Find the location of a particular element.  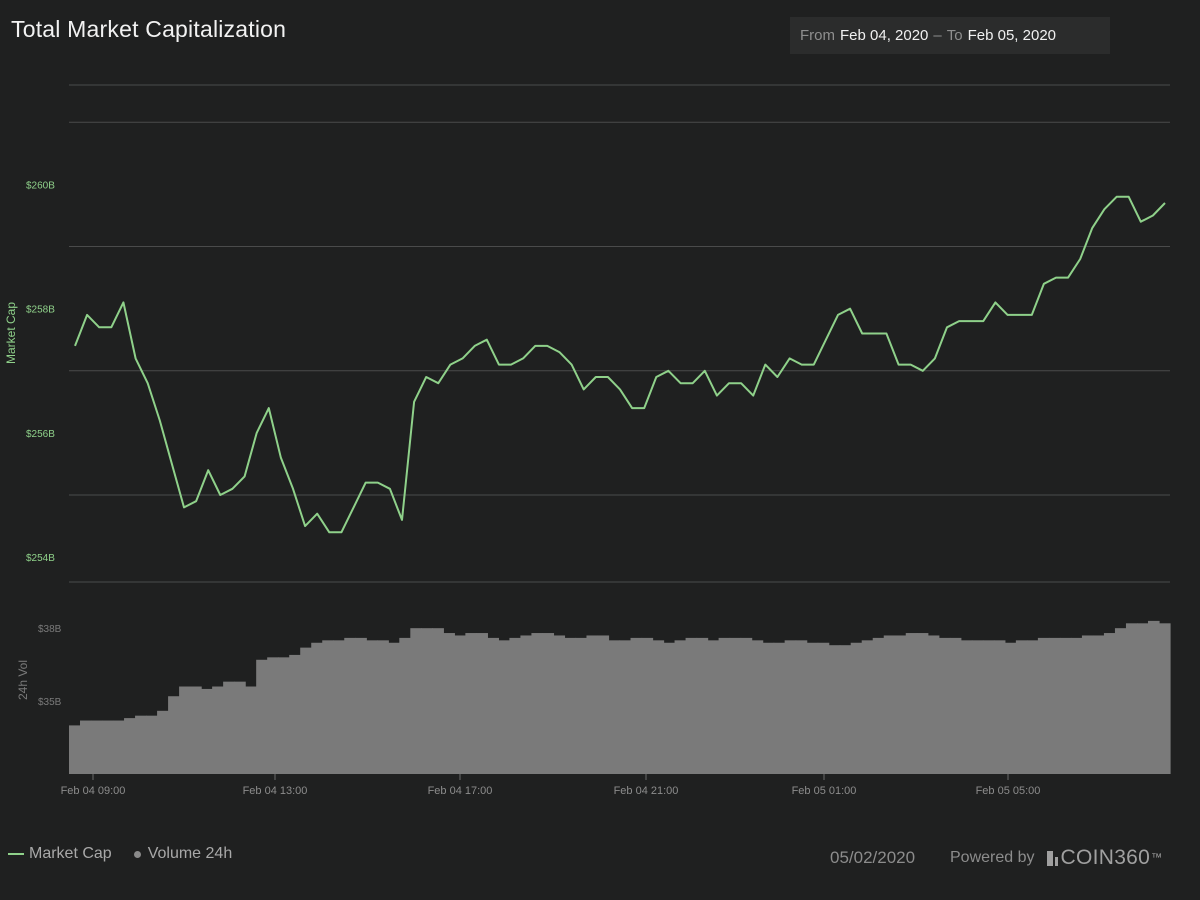

from-date: Feb 04, 2020 is located at coordinates (884, 35).